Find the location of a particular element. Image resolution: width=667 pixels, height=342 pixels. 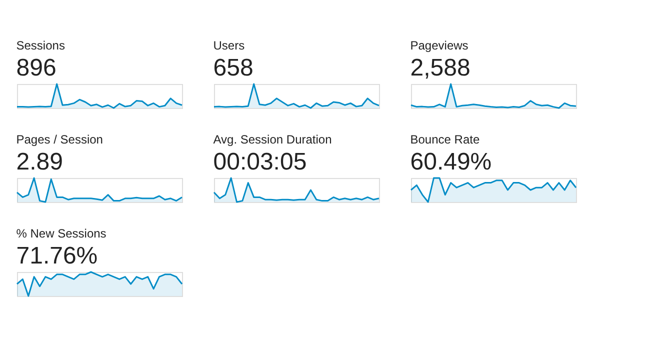

chart-subtitle: 2,588 is located at coordinates (440, 68).